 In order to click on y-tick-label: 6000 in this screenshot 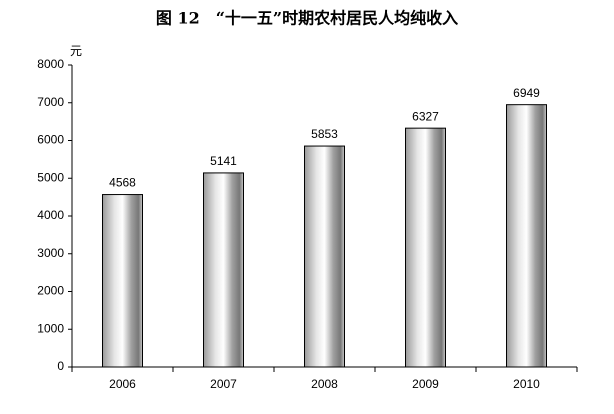, I will do `click(50, 140)`.